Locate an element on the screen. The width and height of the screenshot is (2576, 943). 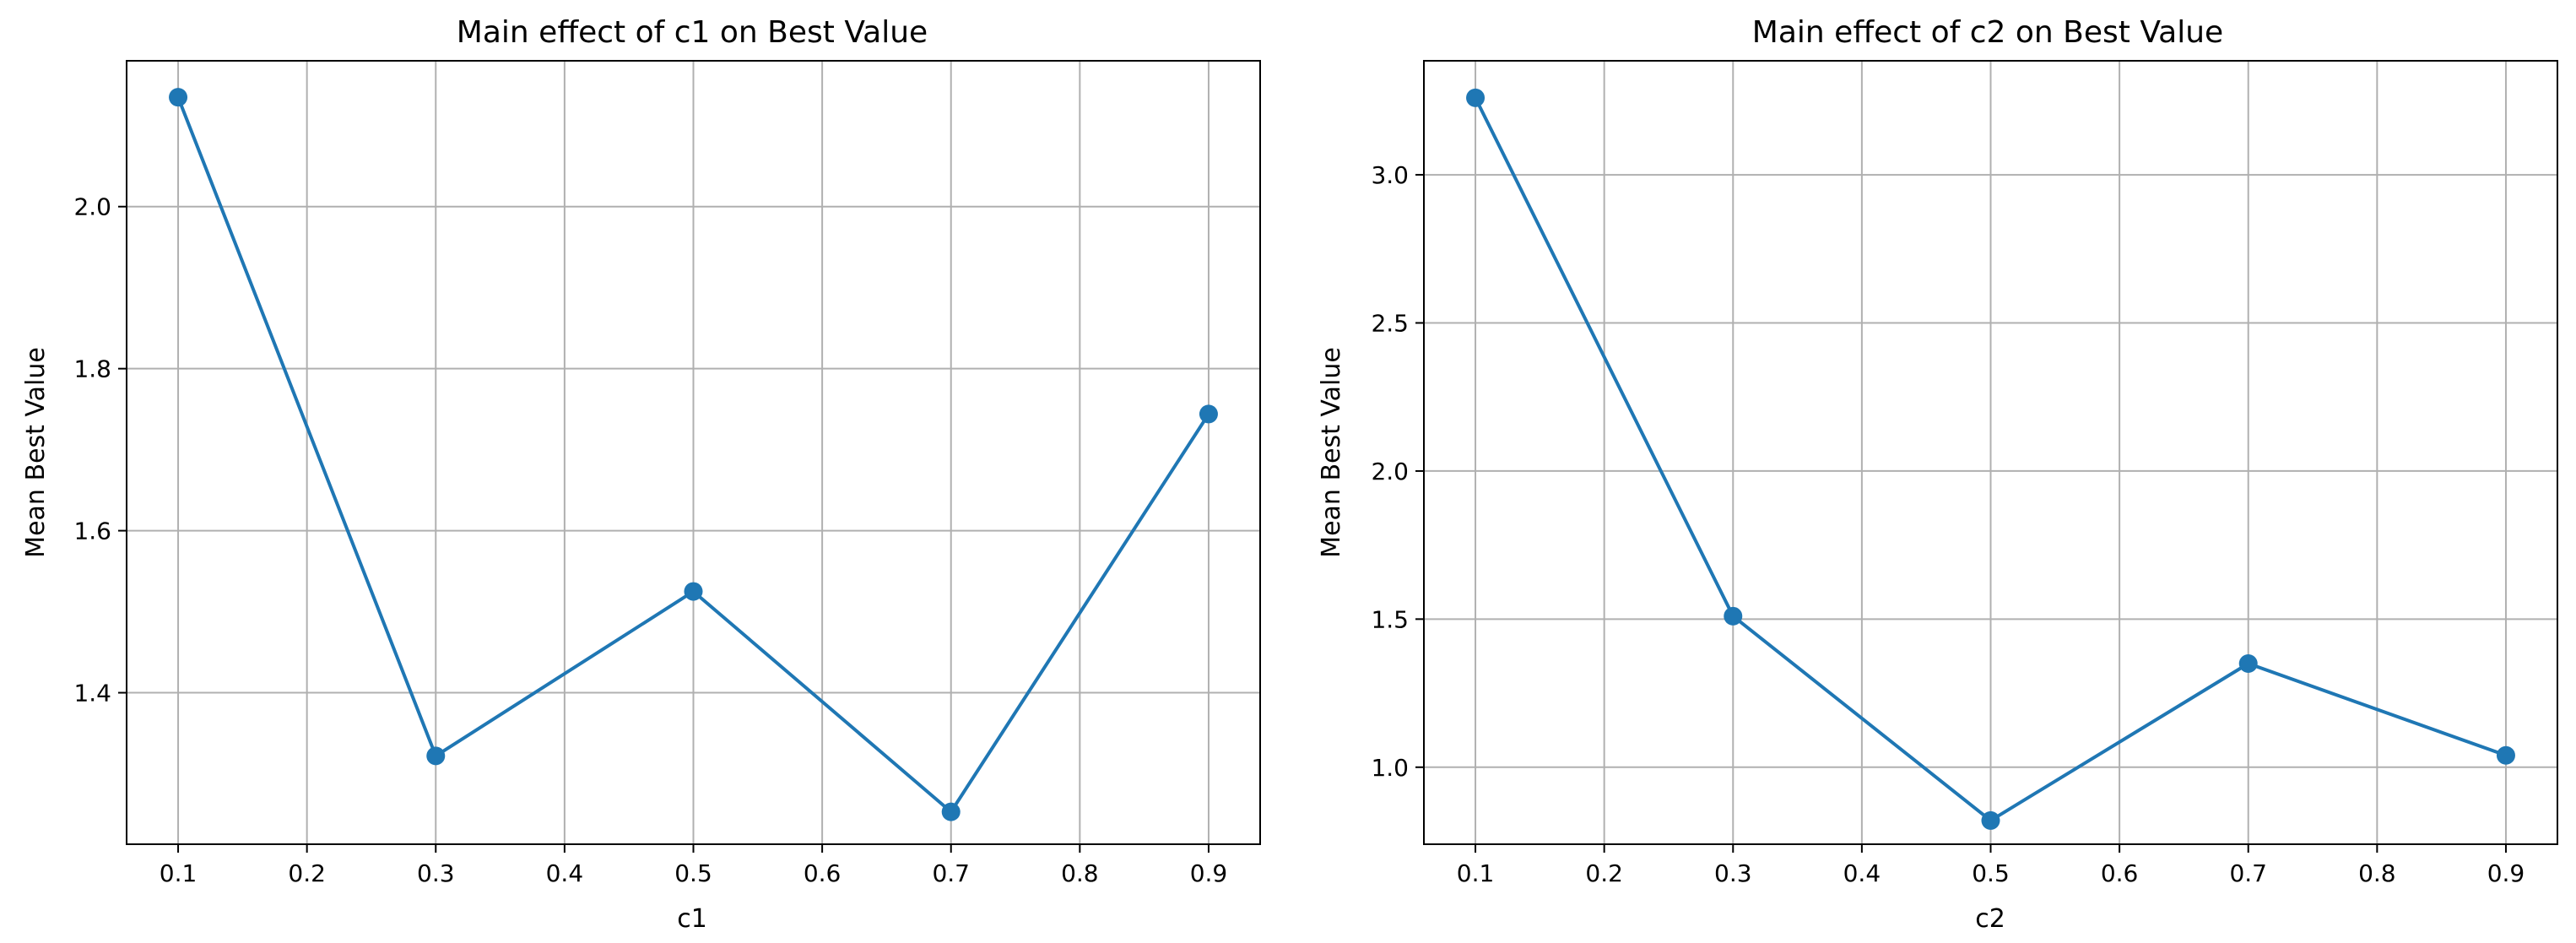
y-tick-label: 2.5 is located at coordinates (1390, 324).